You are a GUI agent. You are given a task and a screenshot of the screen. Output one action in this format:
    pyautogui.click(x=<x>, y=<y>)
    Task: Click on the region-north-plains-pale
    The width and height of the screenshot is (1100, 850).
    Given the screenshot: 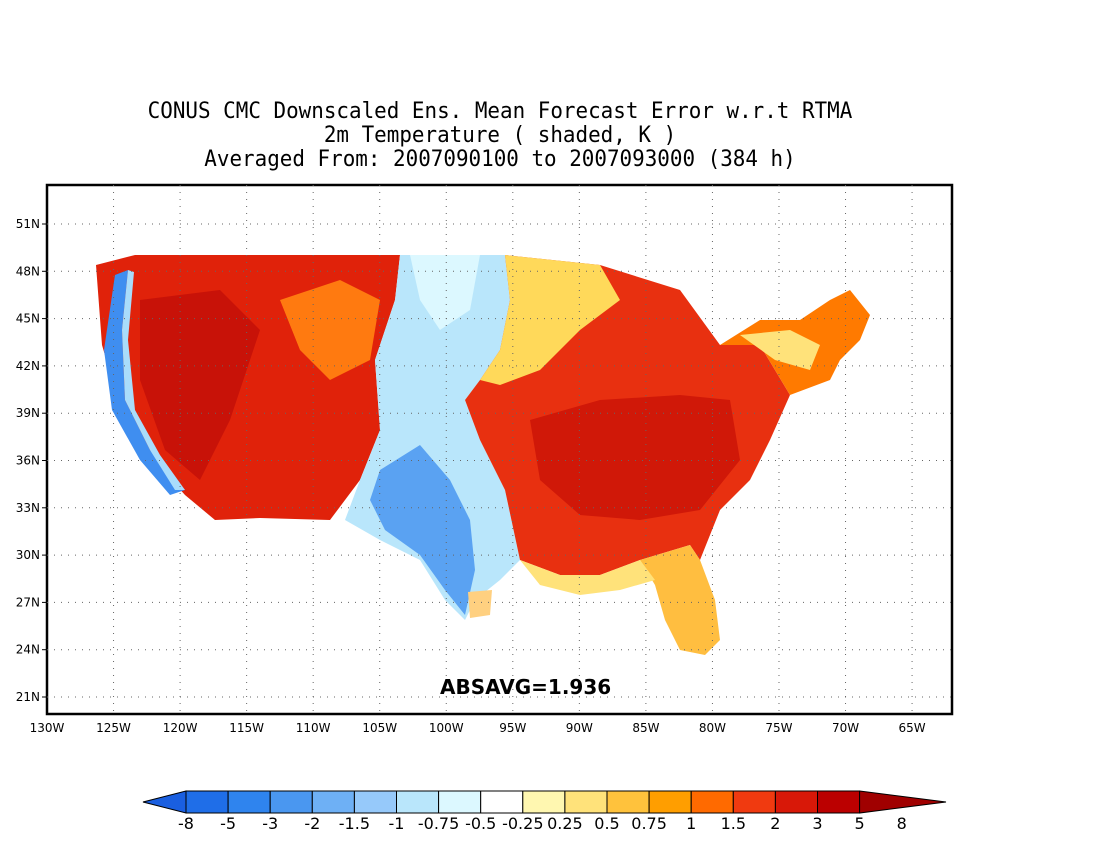 What is the action you would take?
    pyautogui.click(x=445, y=292)
    